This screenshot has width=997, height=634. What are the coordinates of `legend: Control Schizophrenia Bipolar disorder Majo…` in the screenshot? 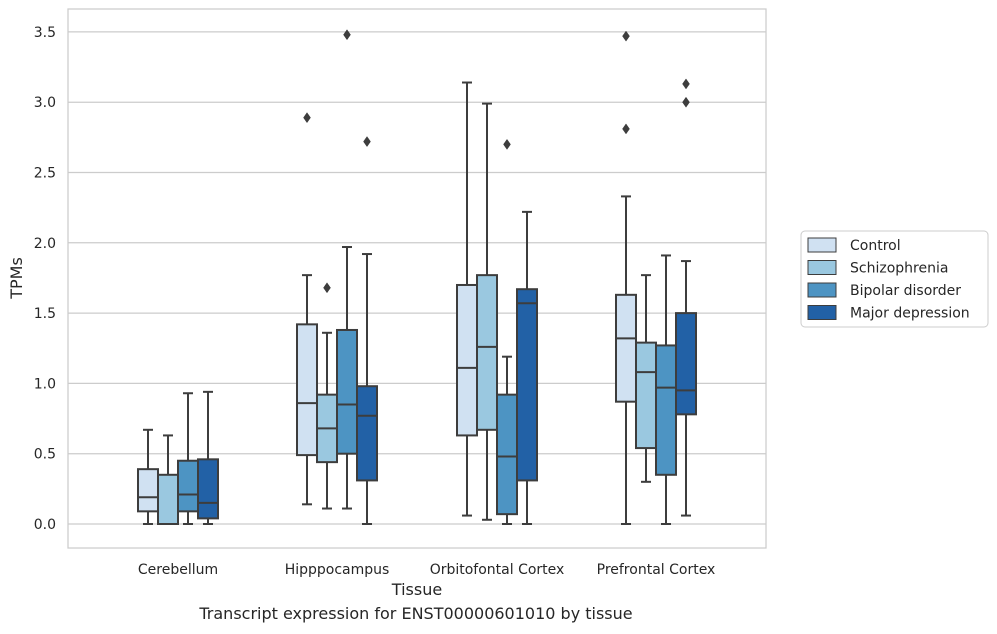 It's located at (894, 279).